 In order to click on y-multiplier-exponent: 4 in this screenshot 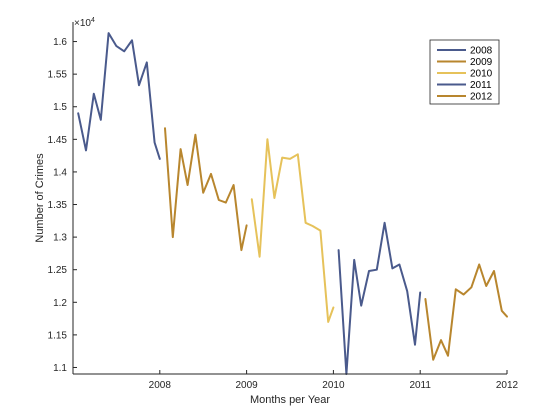, I will do `click(93, 20)`.